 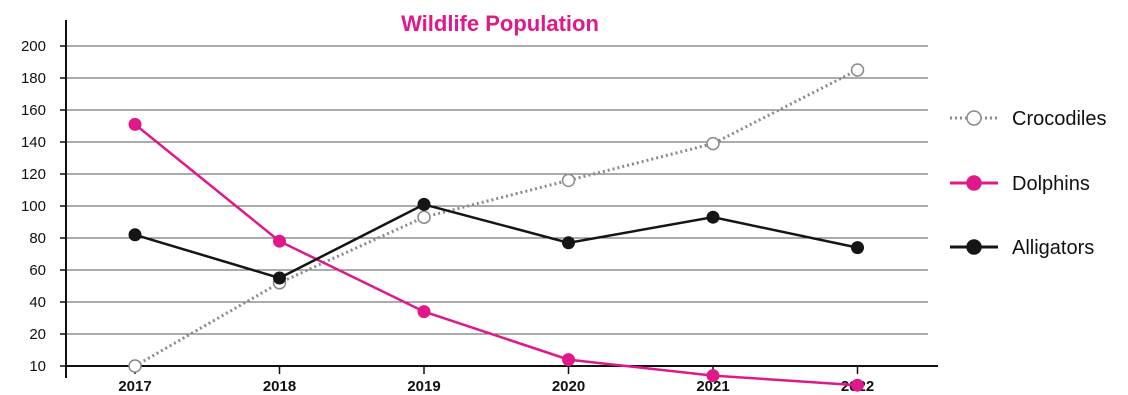 What do you see at coordinates (33, 142) in the screenshot?
I see `y-tick-label: 140` at bounding box center [33, 142].